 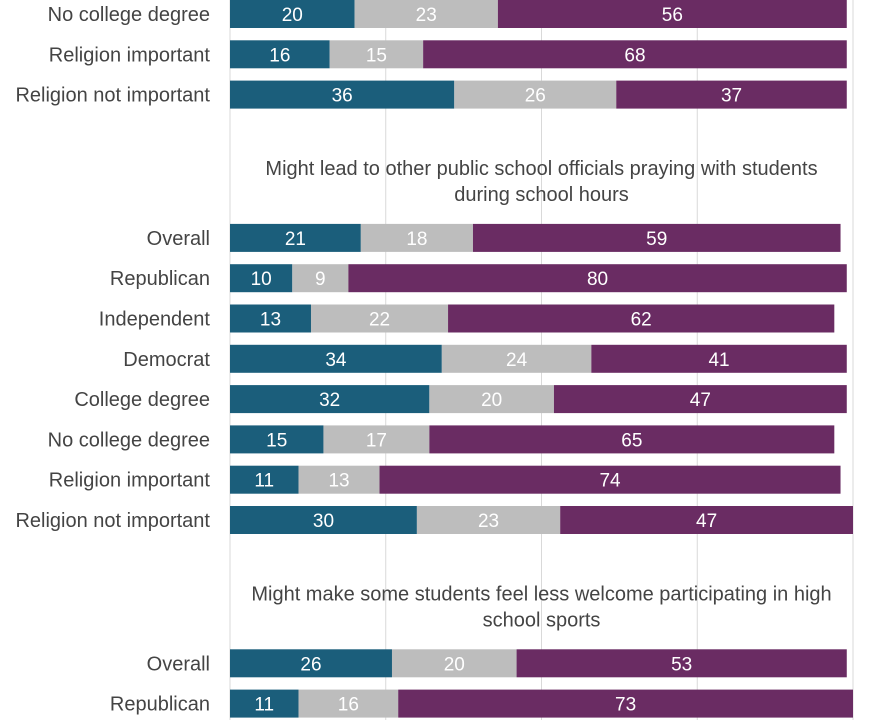 I want to click on data-label: 53, so click(x=681, y=664).